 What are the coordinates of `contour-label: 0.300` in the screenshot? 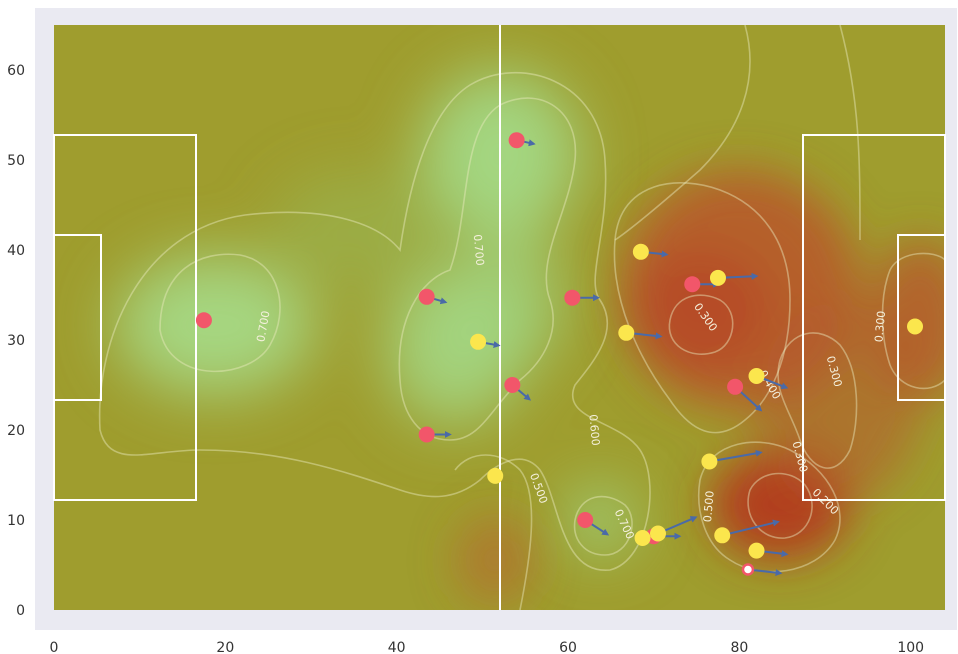 It's located at (880, 326).